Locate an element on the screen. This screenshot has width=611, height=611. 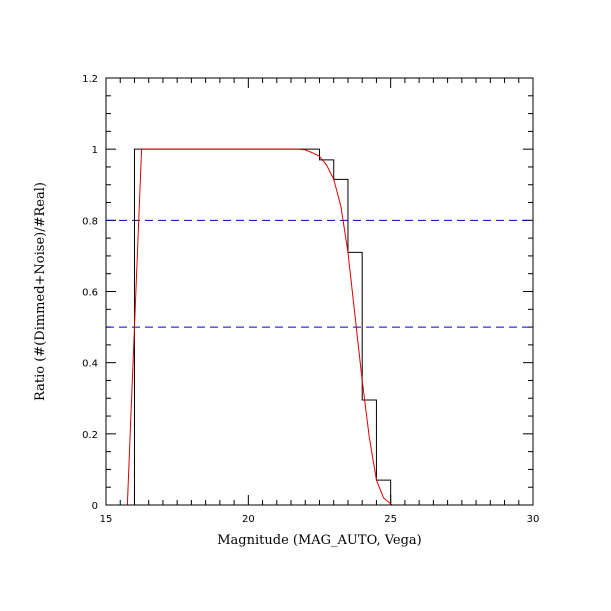
y-tick-label: 0.4 is located at coordinates (90, 364).